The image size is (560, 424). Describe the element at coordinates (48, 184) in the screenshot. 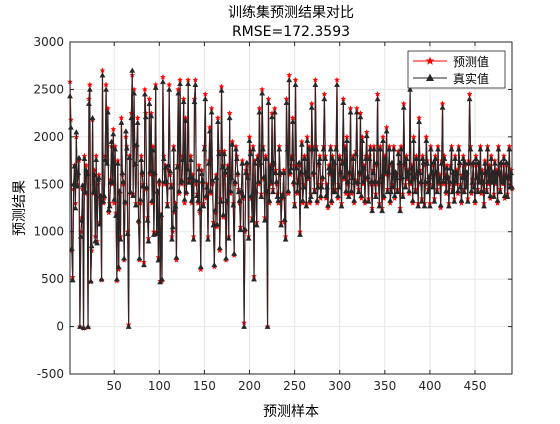

I see `y-tick-label: 1500` at that location.